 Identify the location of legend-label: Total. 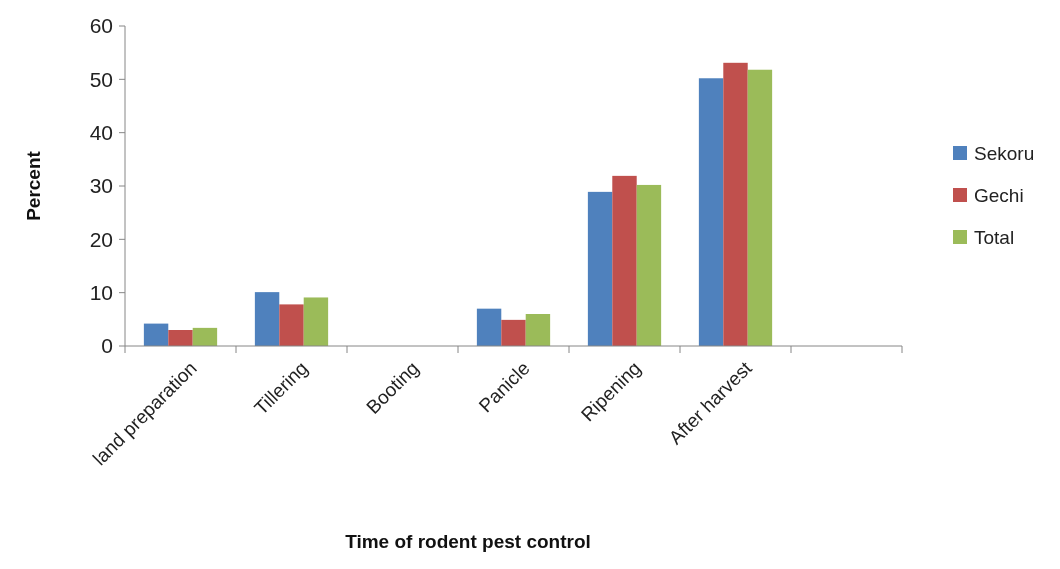
(994, 237).